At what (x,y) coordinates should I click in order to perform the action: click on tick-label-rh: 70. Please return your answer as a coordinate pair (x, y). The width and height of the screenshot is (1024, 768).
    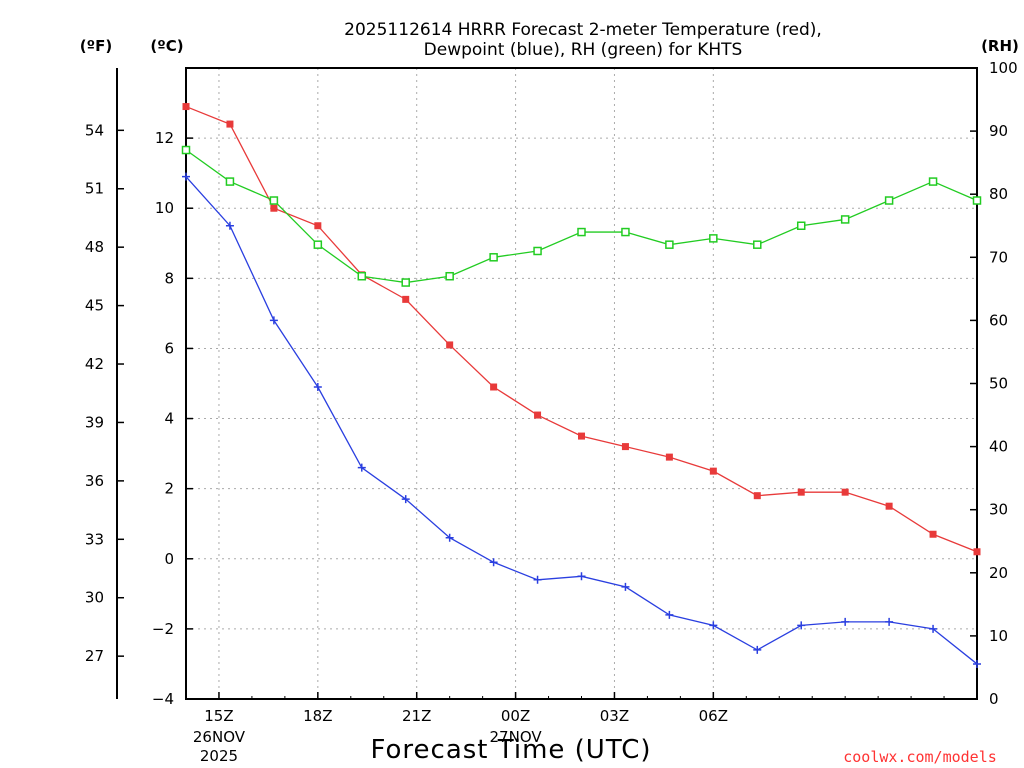
    Looking at the image, I should click on (998, 257).